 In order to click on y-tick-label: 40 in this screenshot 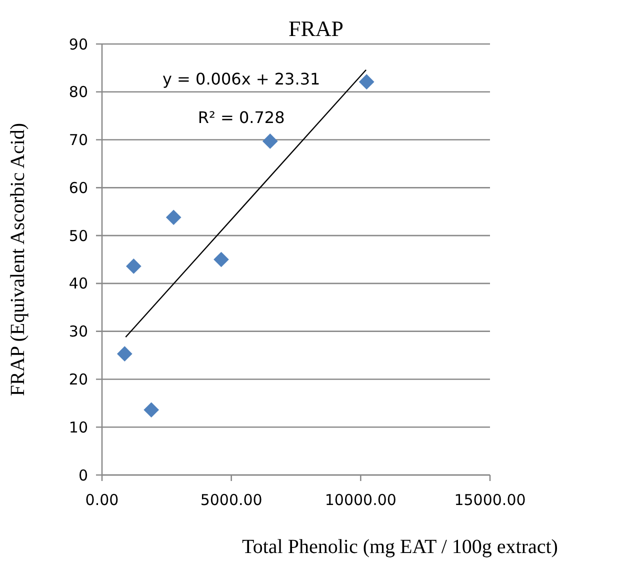, I will do `click(78, 283)`.